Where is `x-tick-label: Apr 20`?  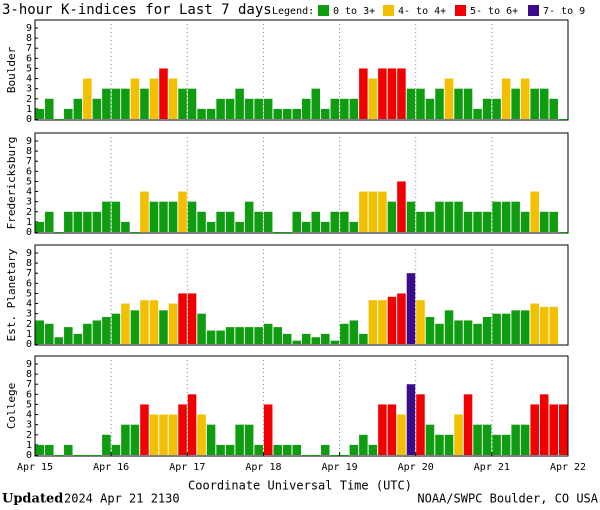
x-tick-label: Apr 20 is located at coordinates (416, 467).